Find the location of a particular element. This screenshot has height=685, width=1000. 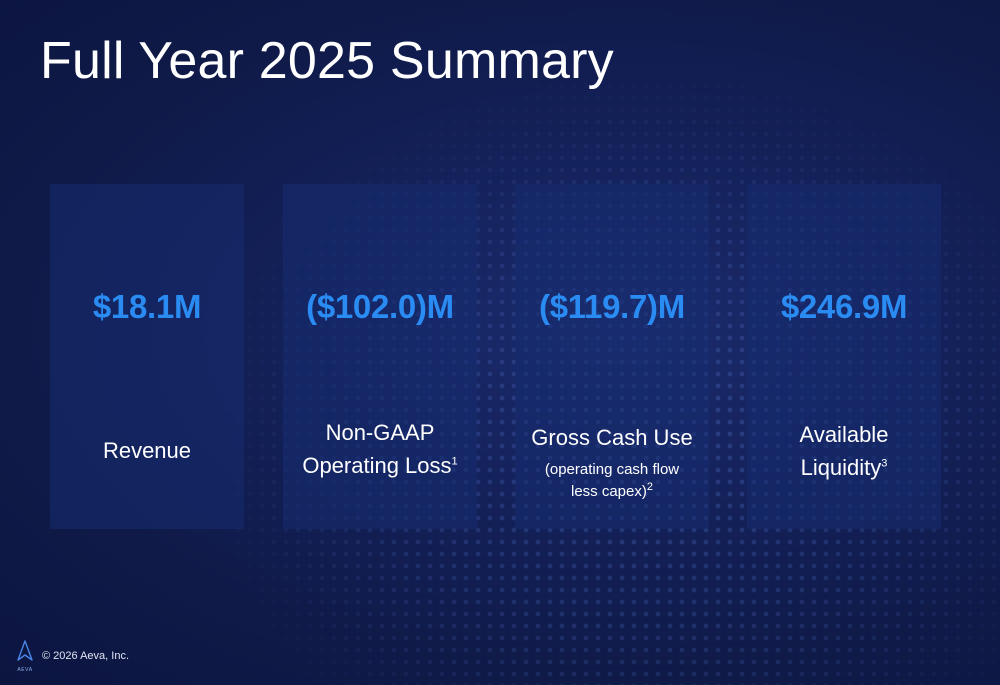

operating-loss-label-line1: Non-GAAP is located at coordinates (380, 432).